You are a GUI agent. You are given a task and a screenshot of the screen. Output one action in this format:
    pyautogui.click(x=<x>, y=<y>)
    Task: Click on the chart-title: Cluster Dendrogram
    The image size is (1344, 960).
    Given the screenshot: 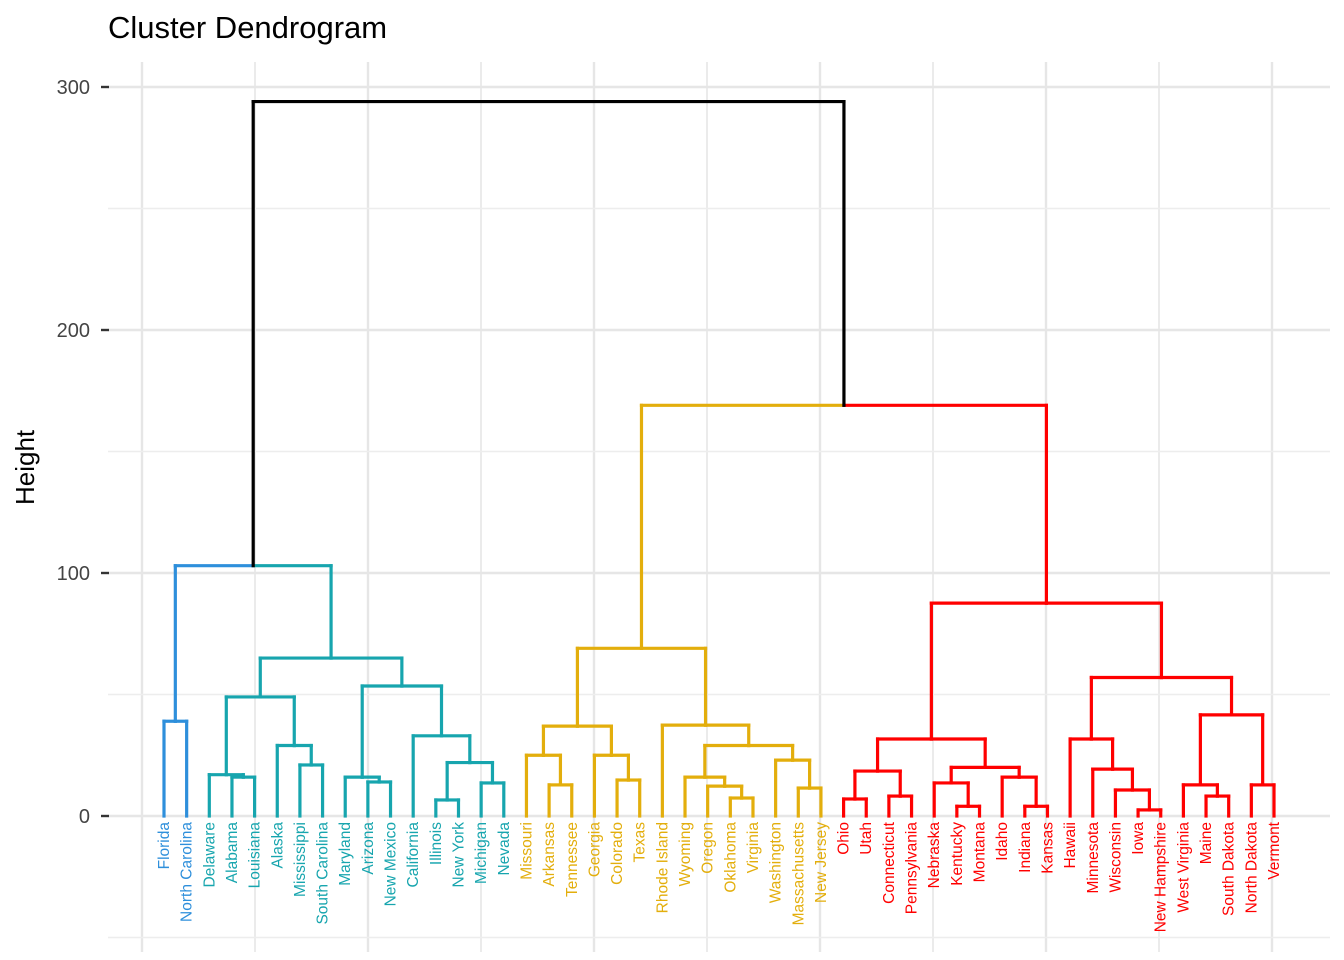 What is the action you would take?
    pyautogui.click(x=248, y=27)
    